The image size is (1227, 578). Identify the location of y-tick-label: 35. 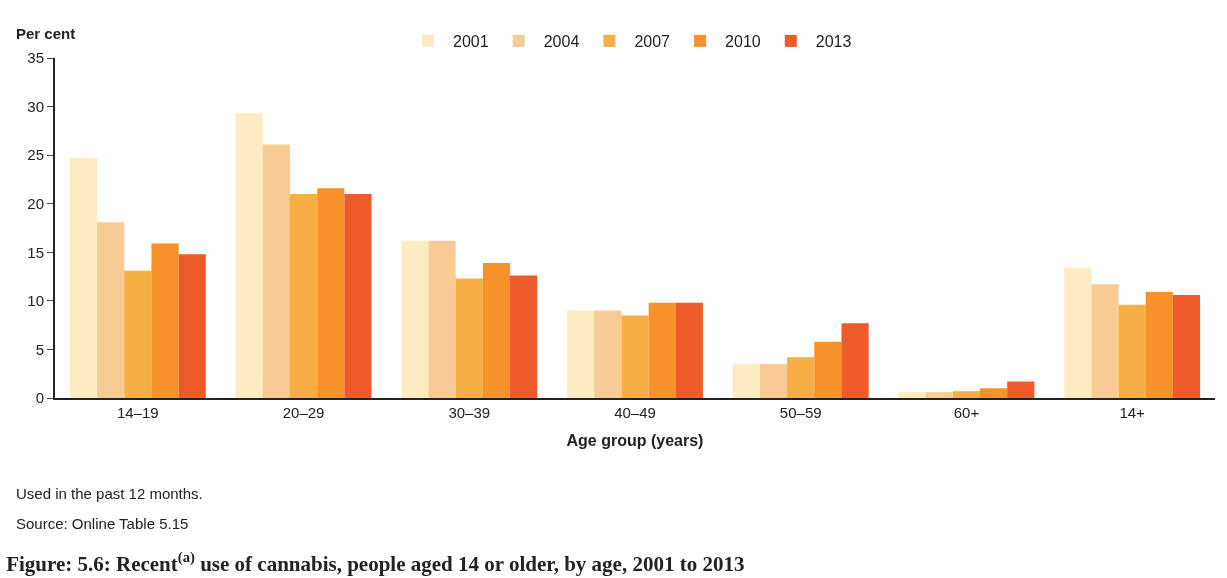
(35, 58).